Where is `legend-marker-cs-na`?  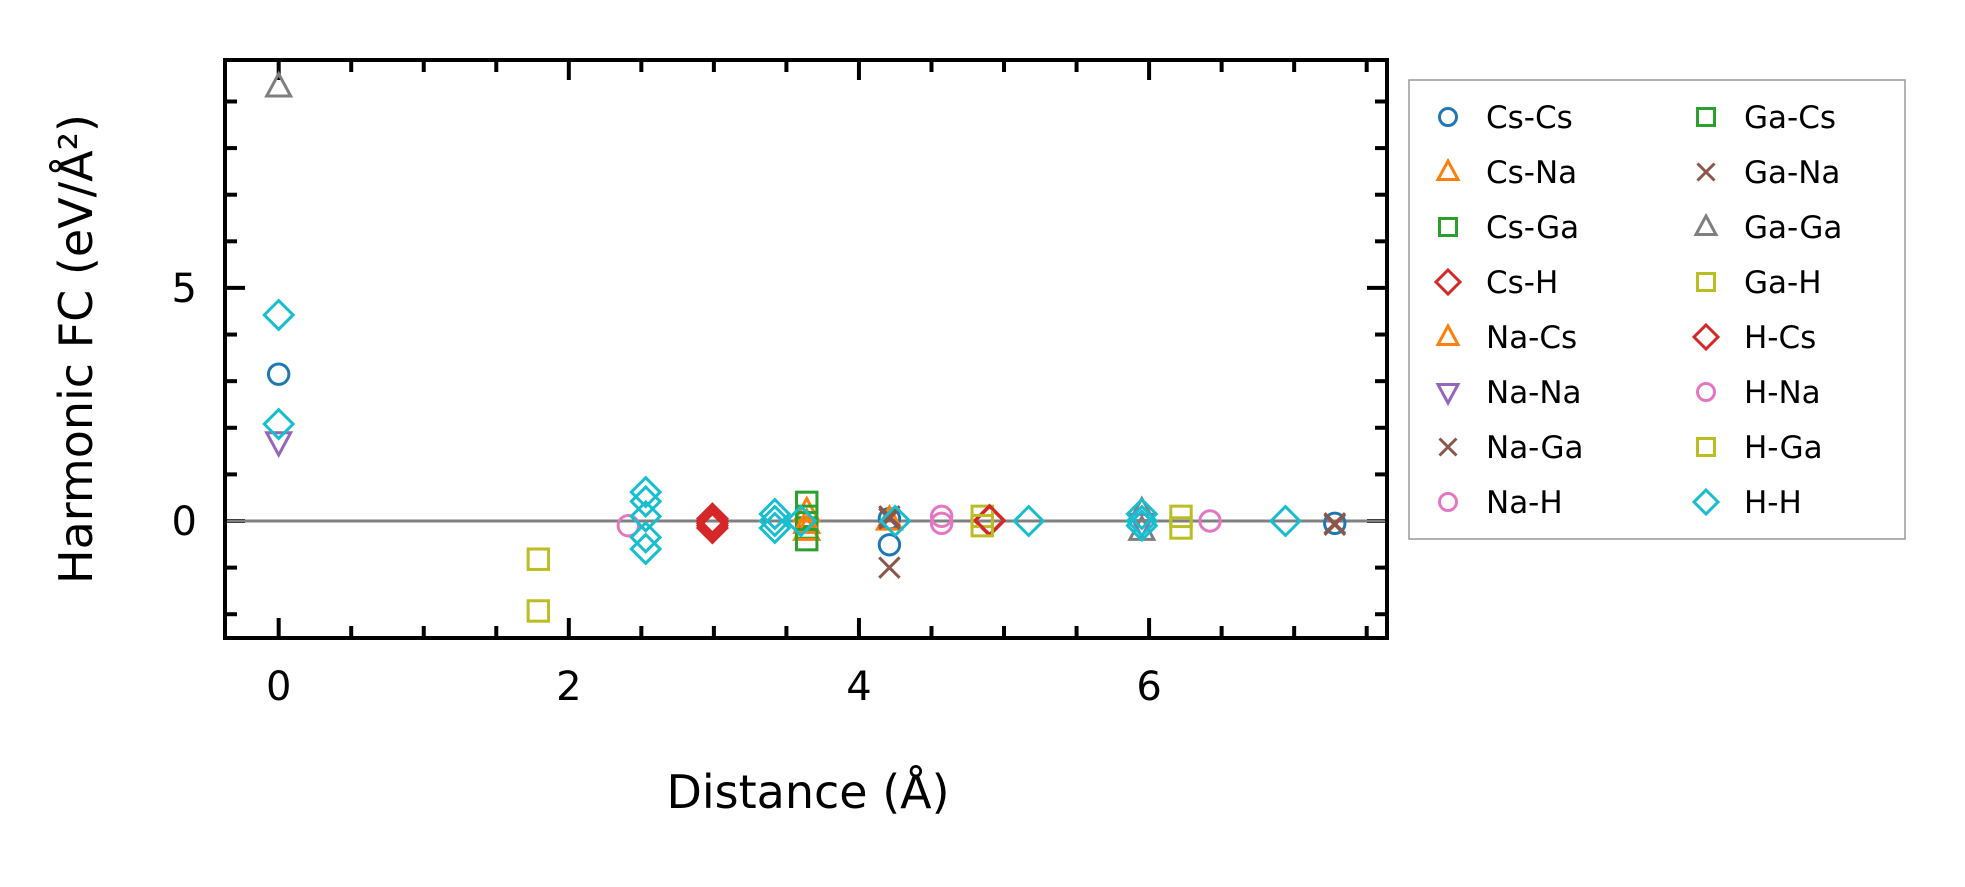
legend-marker-cs-na is located at coordinates (1448, 169).